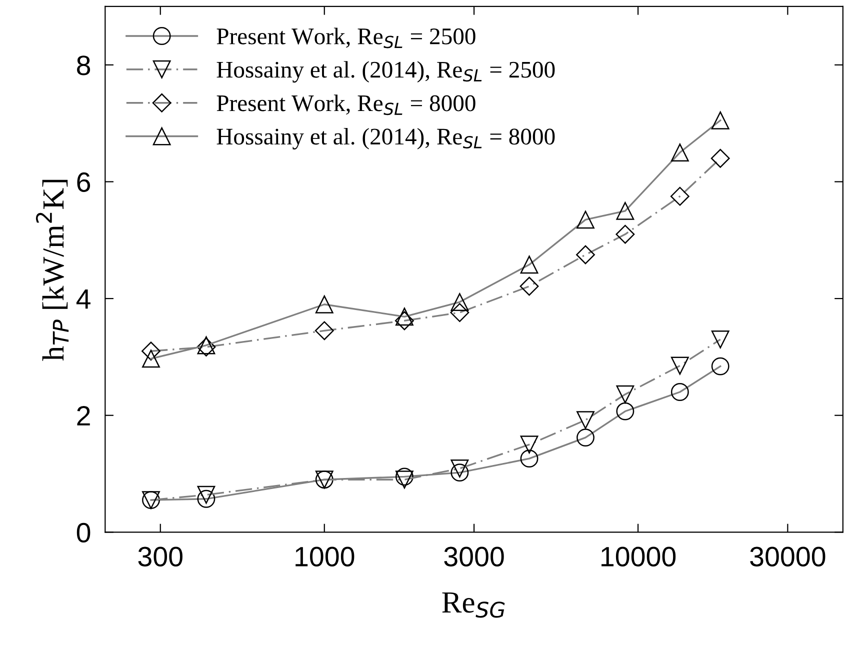 This screenshot has width=848, height=649. I want to click on x-tick-label: 3000, so click(474, 556).